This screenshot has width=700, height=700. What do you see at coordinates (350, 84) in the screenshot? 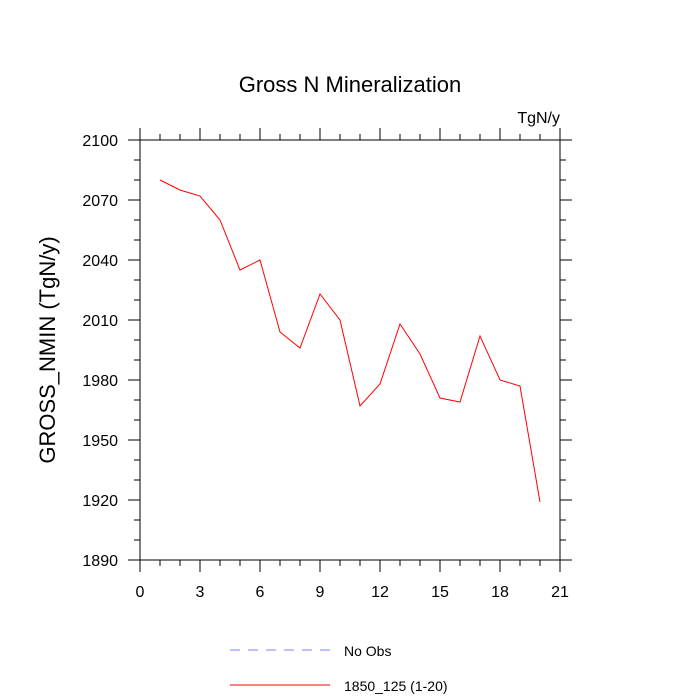
I see `chart-title: Gross N Mineralization` at bounding box center [350, 84].